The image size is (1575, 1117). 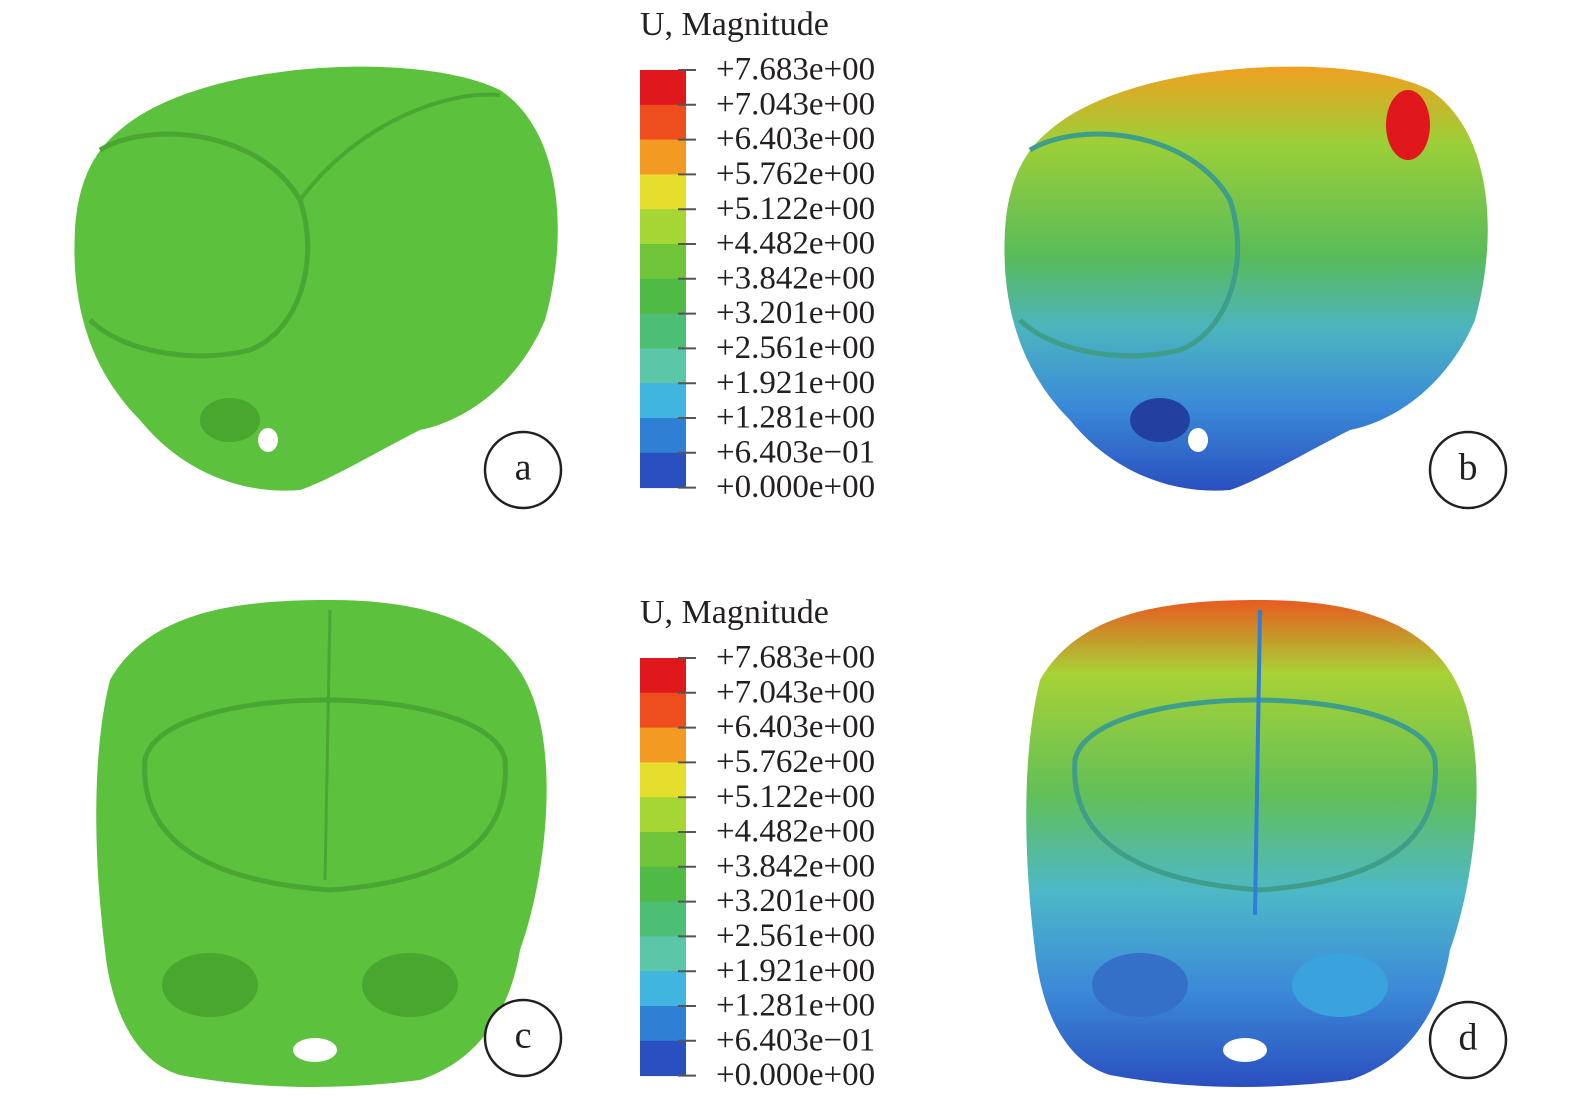 I want to click on skull-front-view, so click(x=321, y=843).